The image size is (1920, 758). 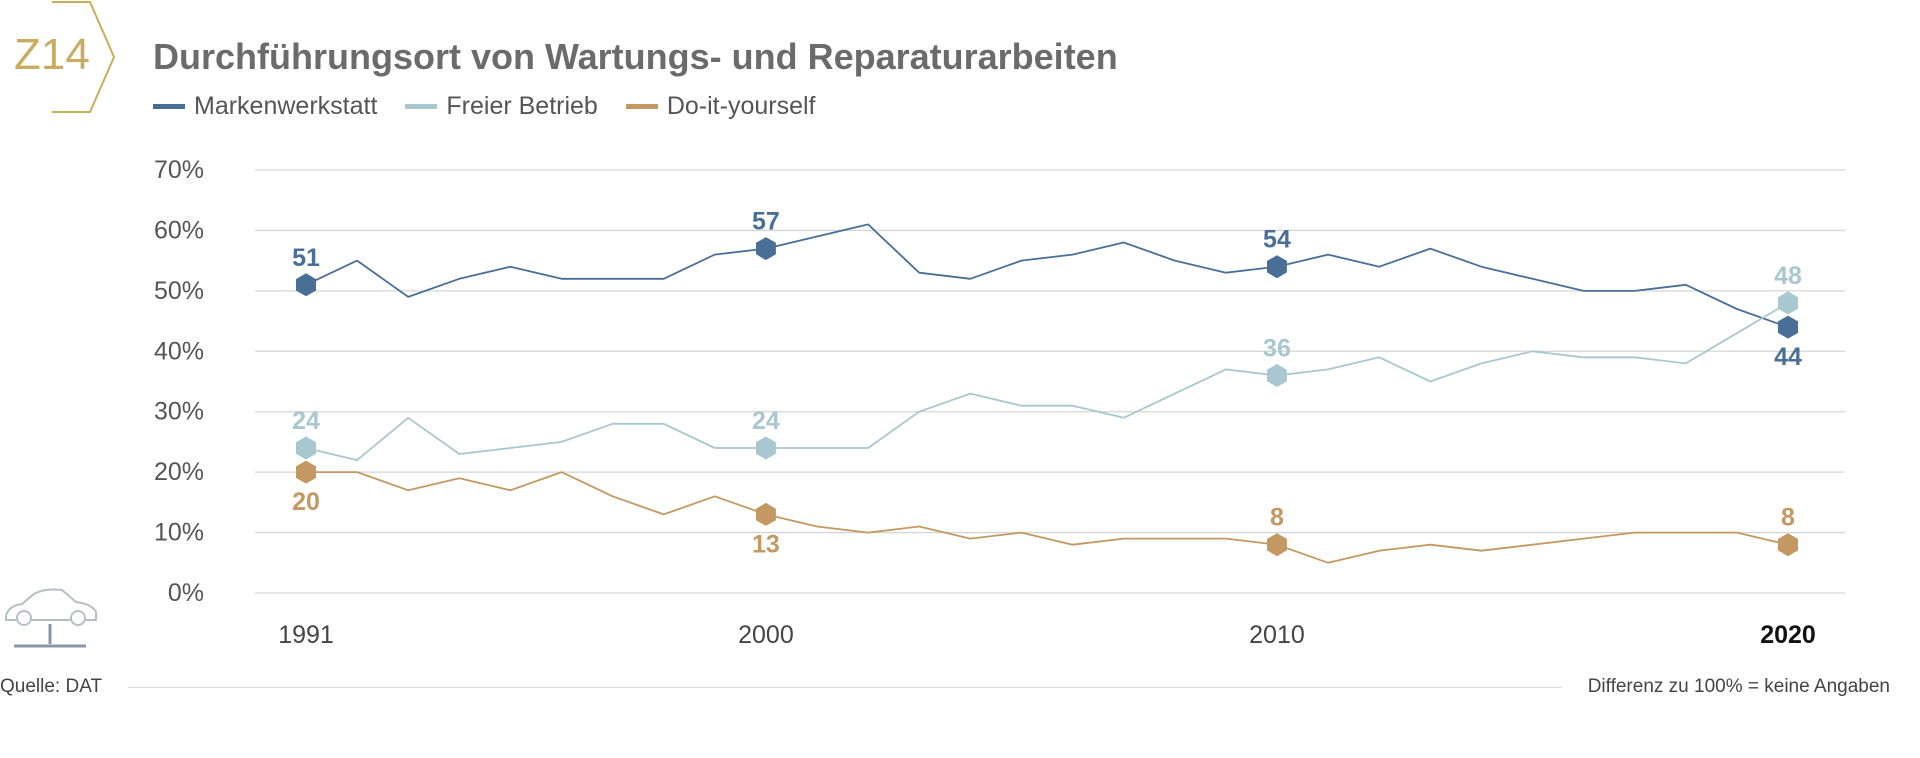 I want to click on source-note: Quelle: DAT, so click(x=51, y=686).